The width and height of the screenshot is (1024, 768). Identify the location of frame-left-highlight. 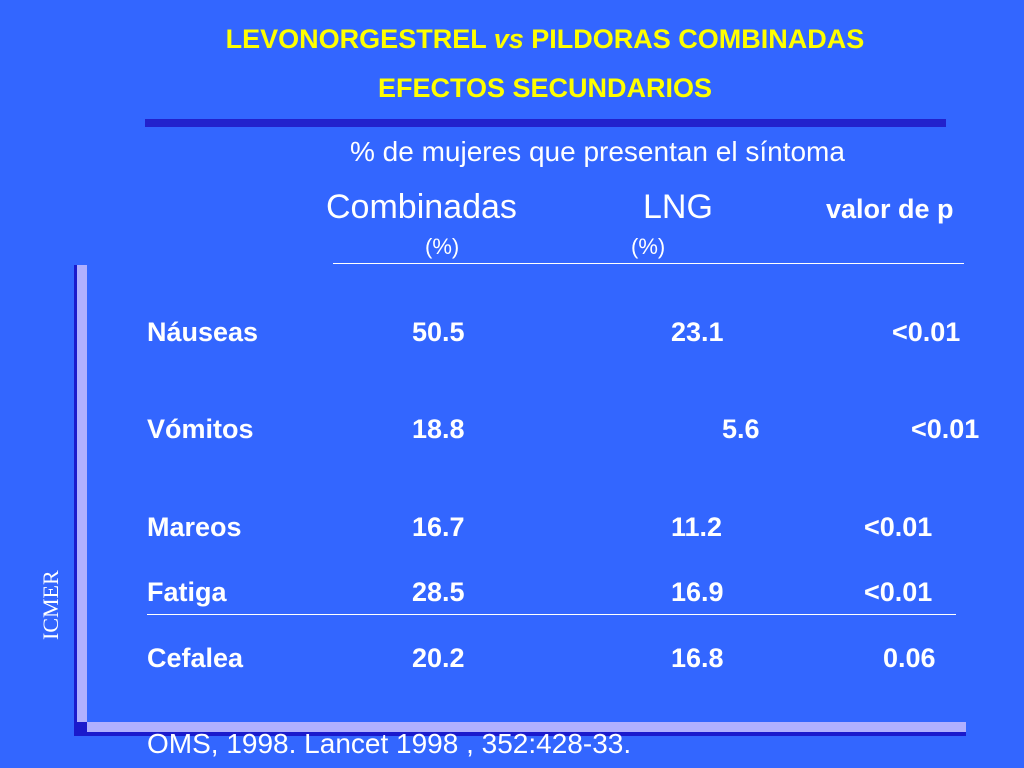
(82, 499).